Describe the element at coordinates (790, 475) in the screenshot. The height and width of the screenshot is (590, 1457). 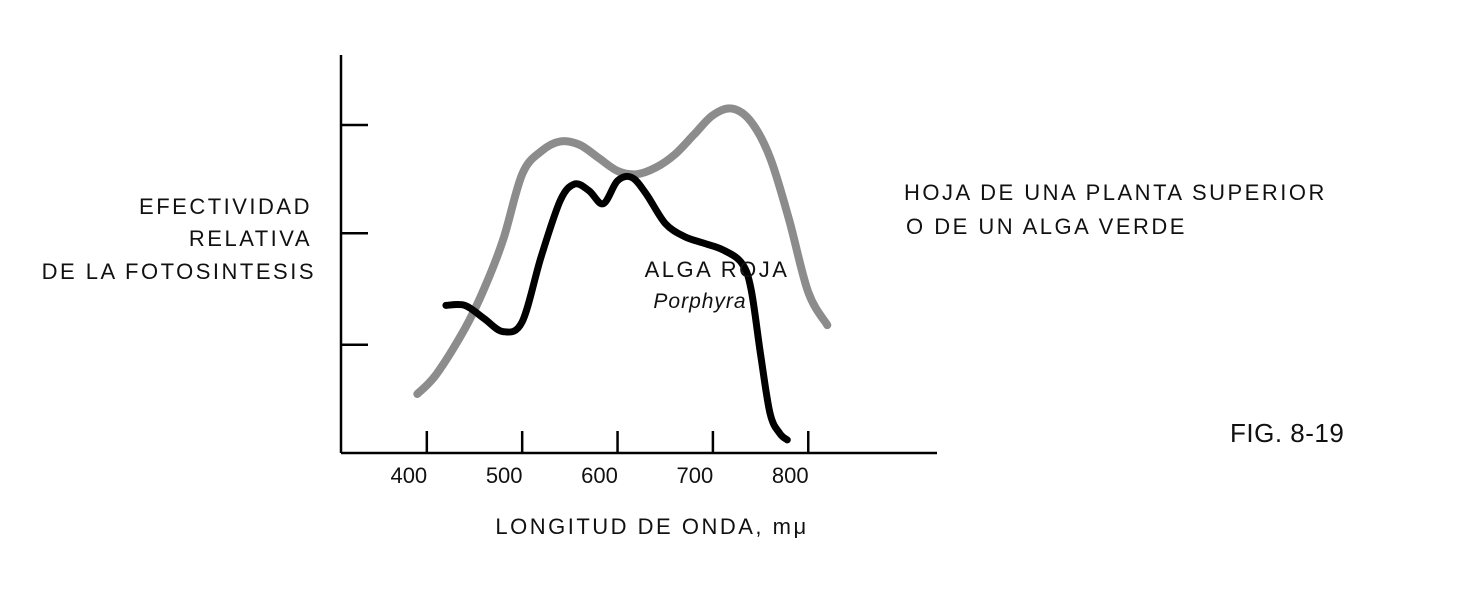
I see `x-tick-label-800: 800` at that location.